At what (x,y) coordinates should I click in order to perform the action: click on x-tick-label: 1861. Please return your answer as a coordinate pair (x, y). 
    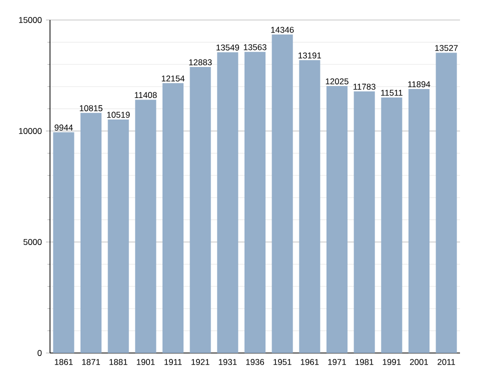
    Looking at the image, I should click on (63, 362).